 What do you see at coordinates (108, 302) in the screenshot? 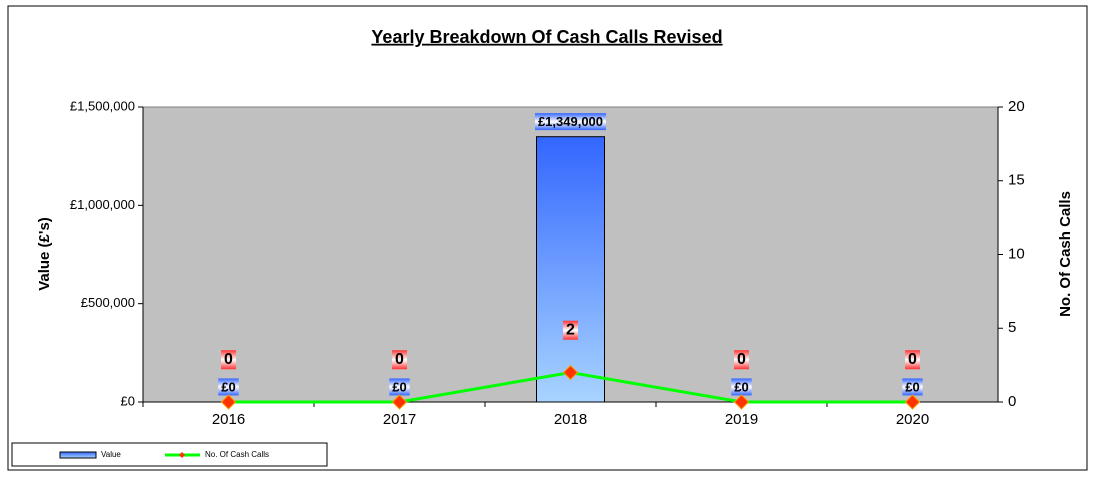
I see `y-tick-label: £500,000` at bounding box center [108, 302].